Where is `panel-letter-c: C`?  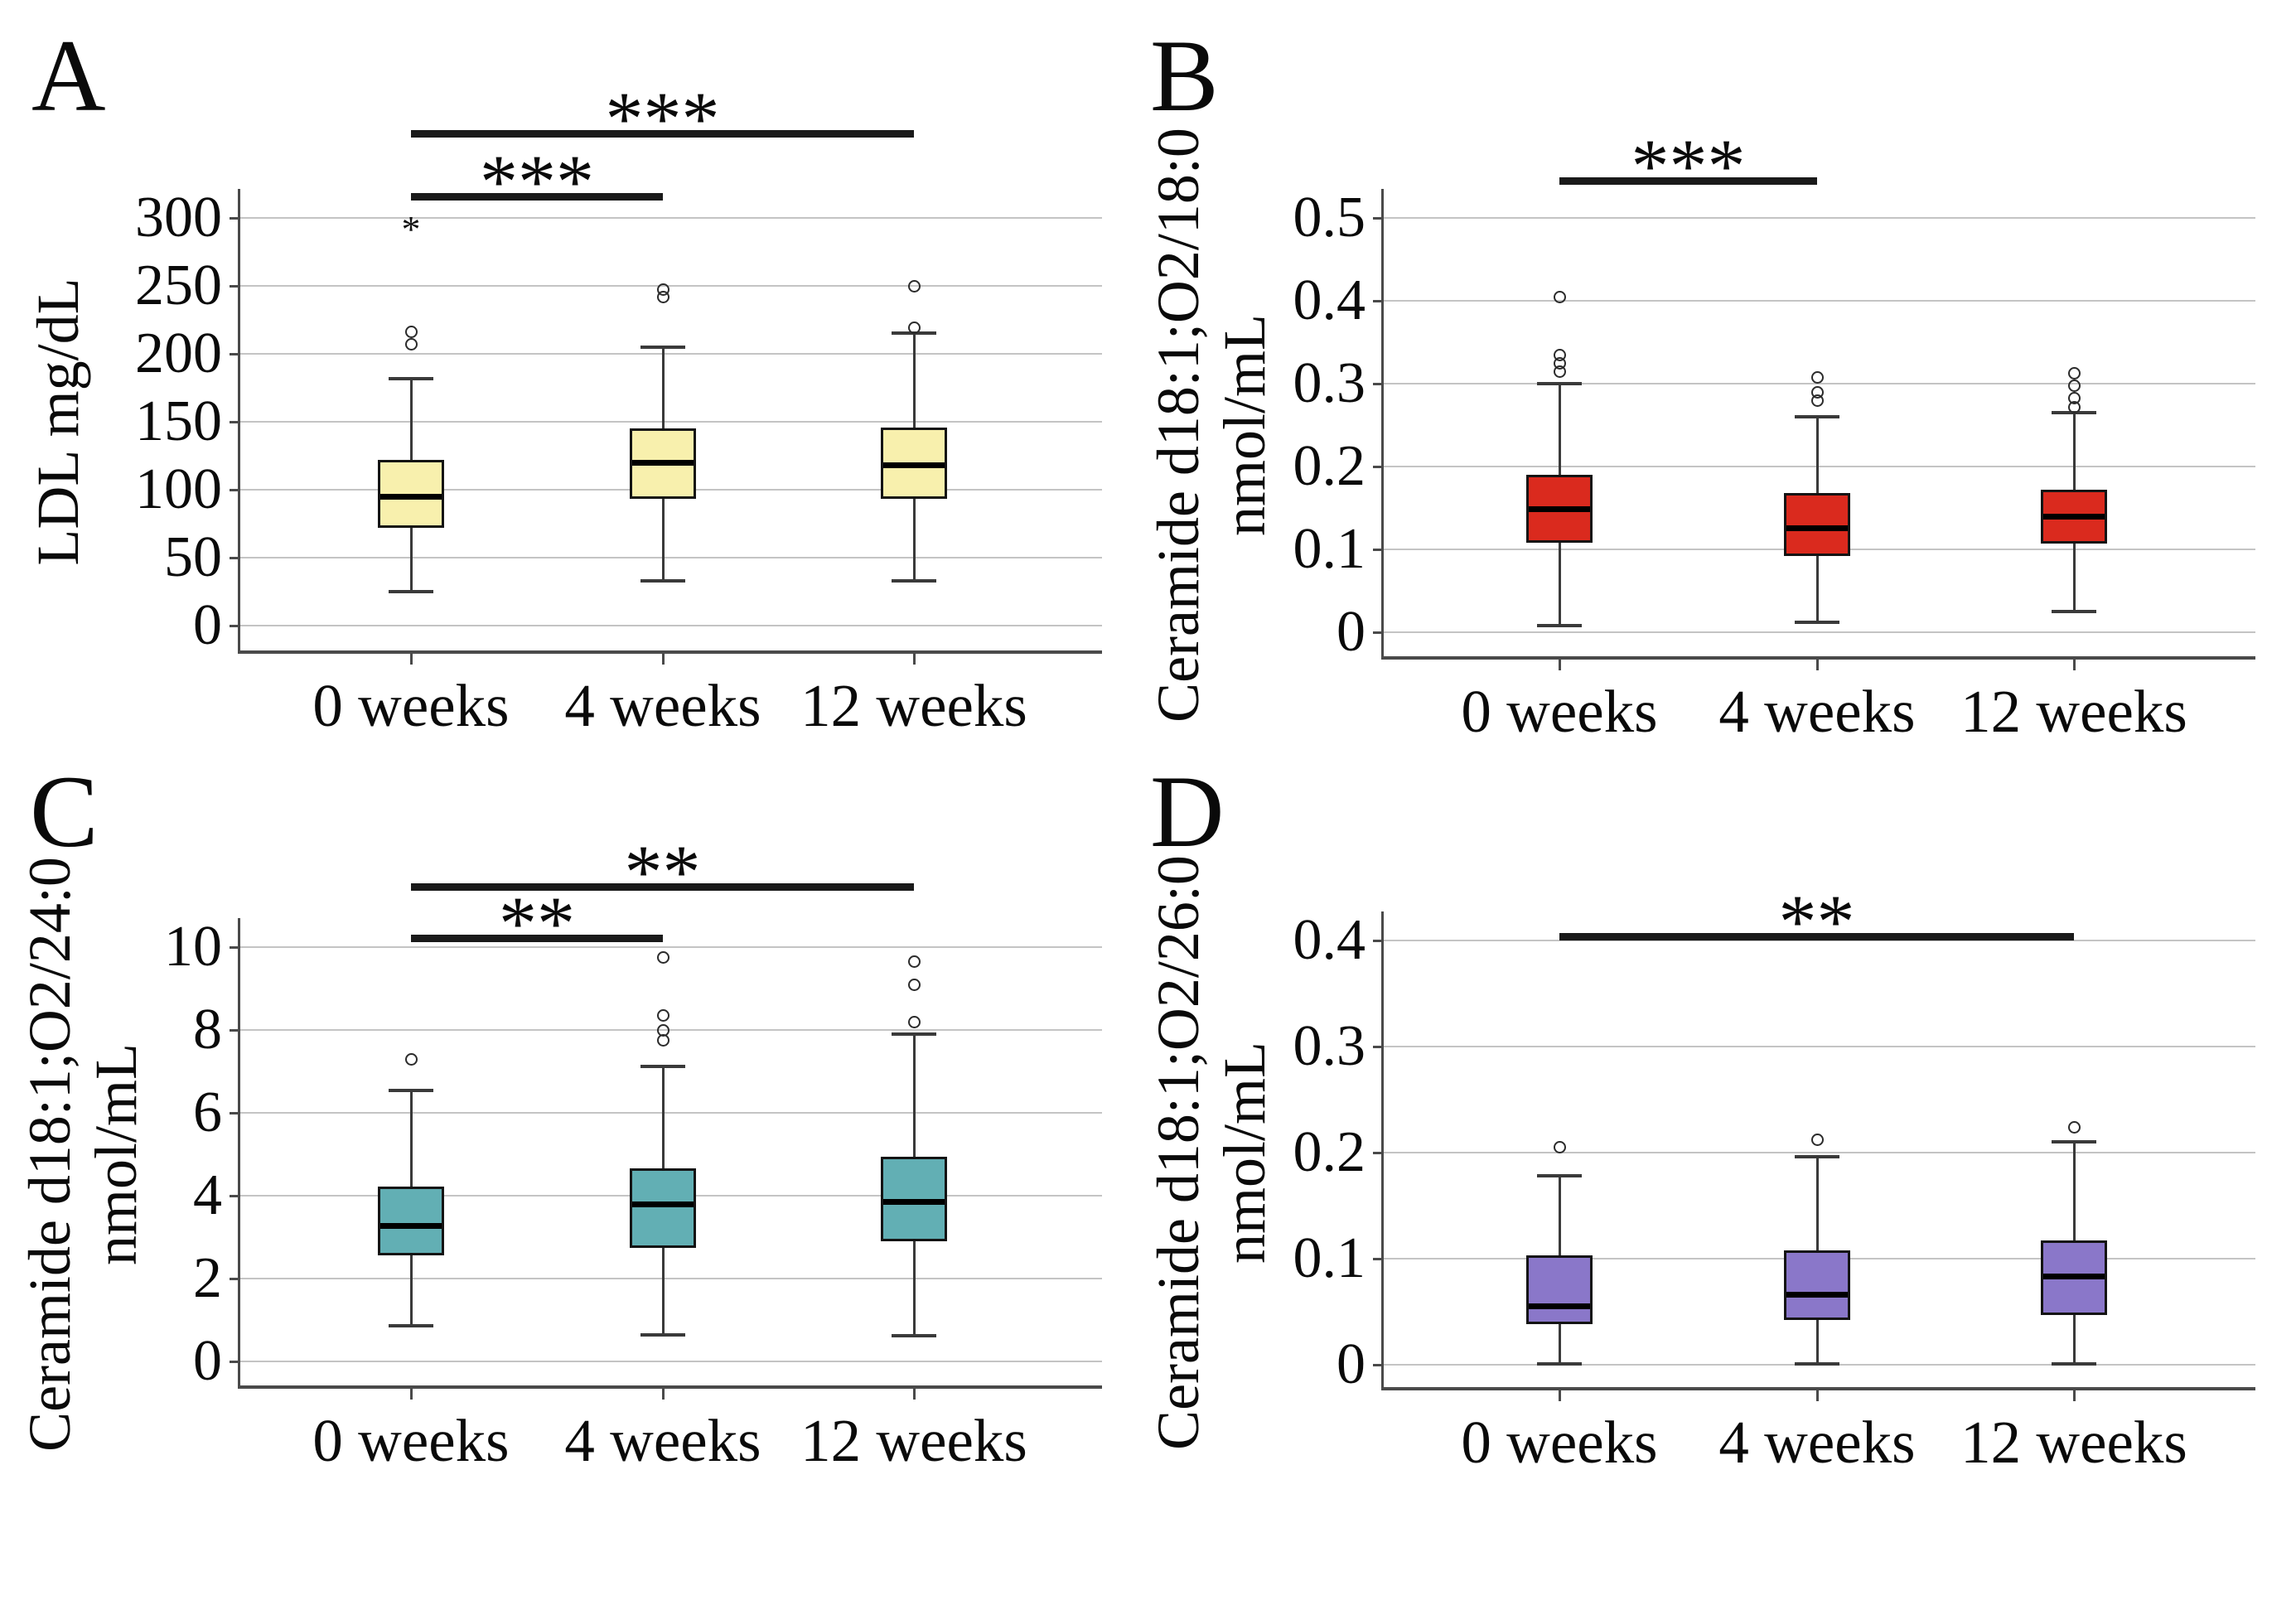
panel-letter-c: C is located at coordinates (64, 811).